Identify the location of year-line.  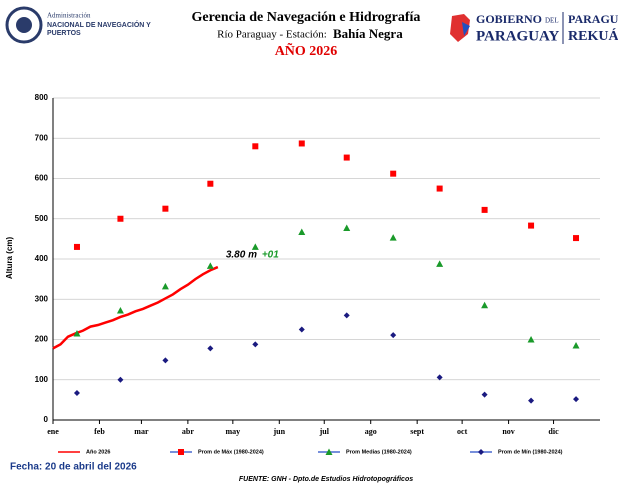
(135, 307).